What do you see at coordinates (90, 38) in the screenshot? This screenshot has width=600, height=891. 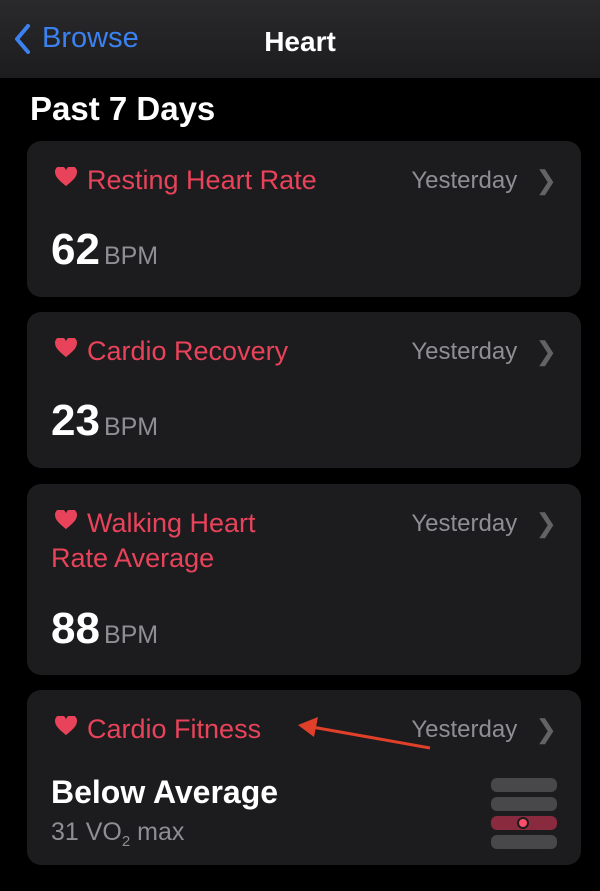 I see `back-label: Browse` at bounding box center [90, 38].